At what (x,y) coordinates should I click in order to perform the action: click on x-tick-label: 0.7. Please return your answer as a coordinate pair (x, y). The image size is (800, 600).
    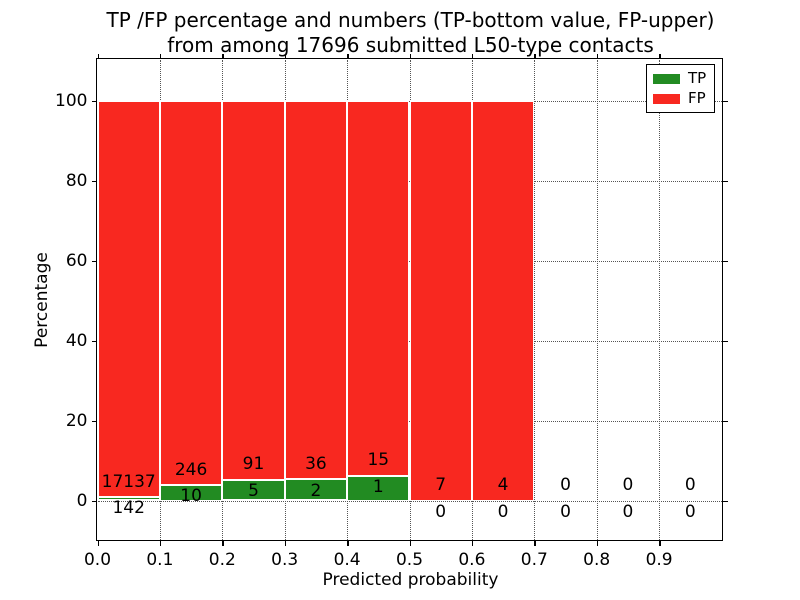
    Looking at the image, I should click on (534, 559).